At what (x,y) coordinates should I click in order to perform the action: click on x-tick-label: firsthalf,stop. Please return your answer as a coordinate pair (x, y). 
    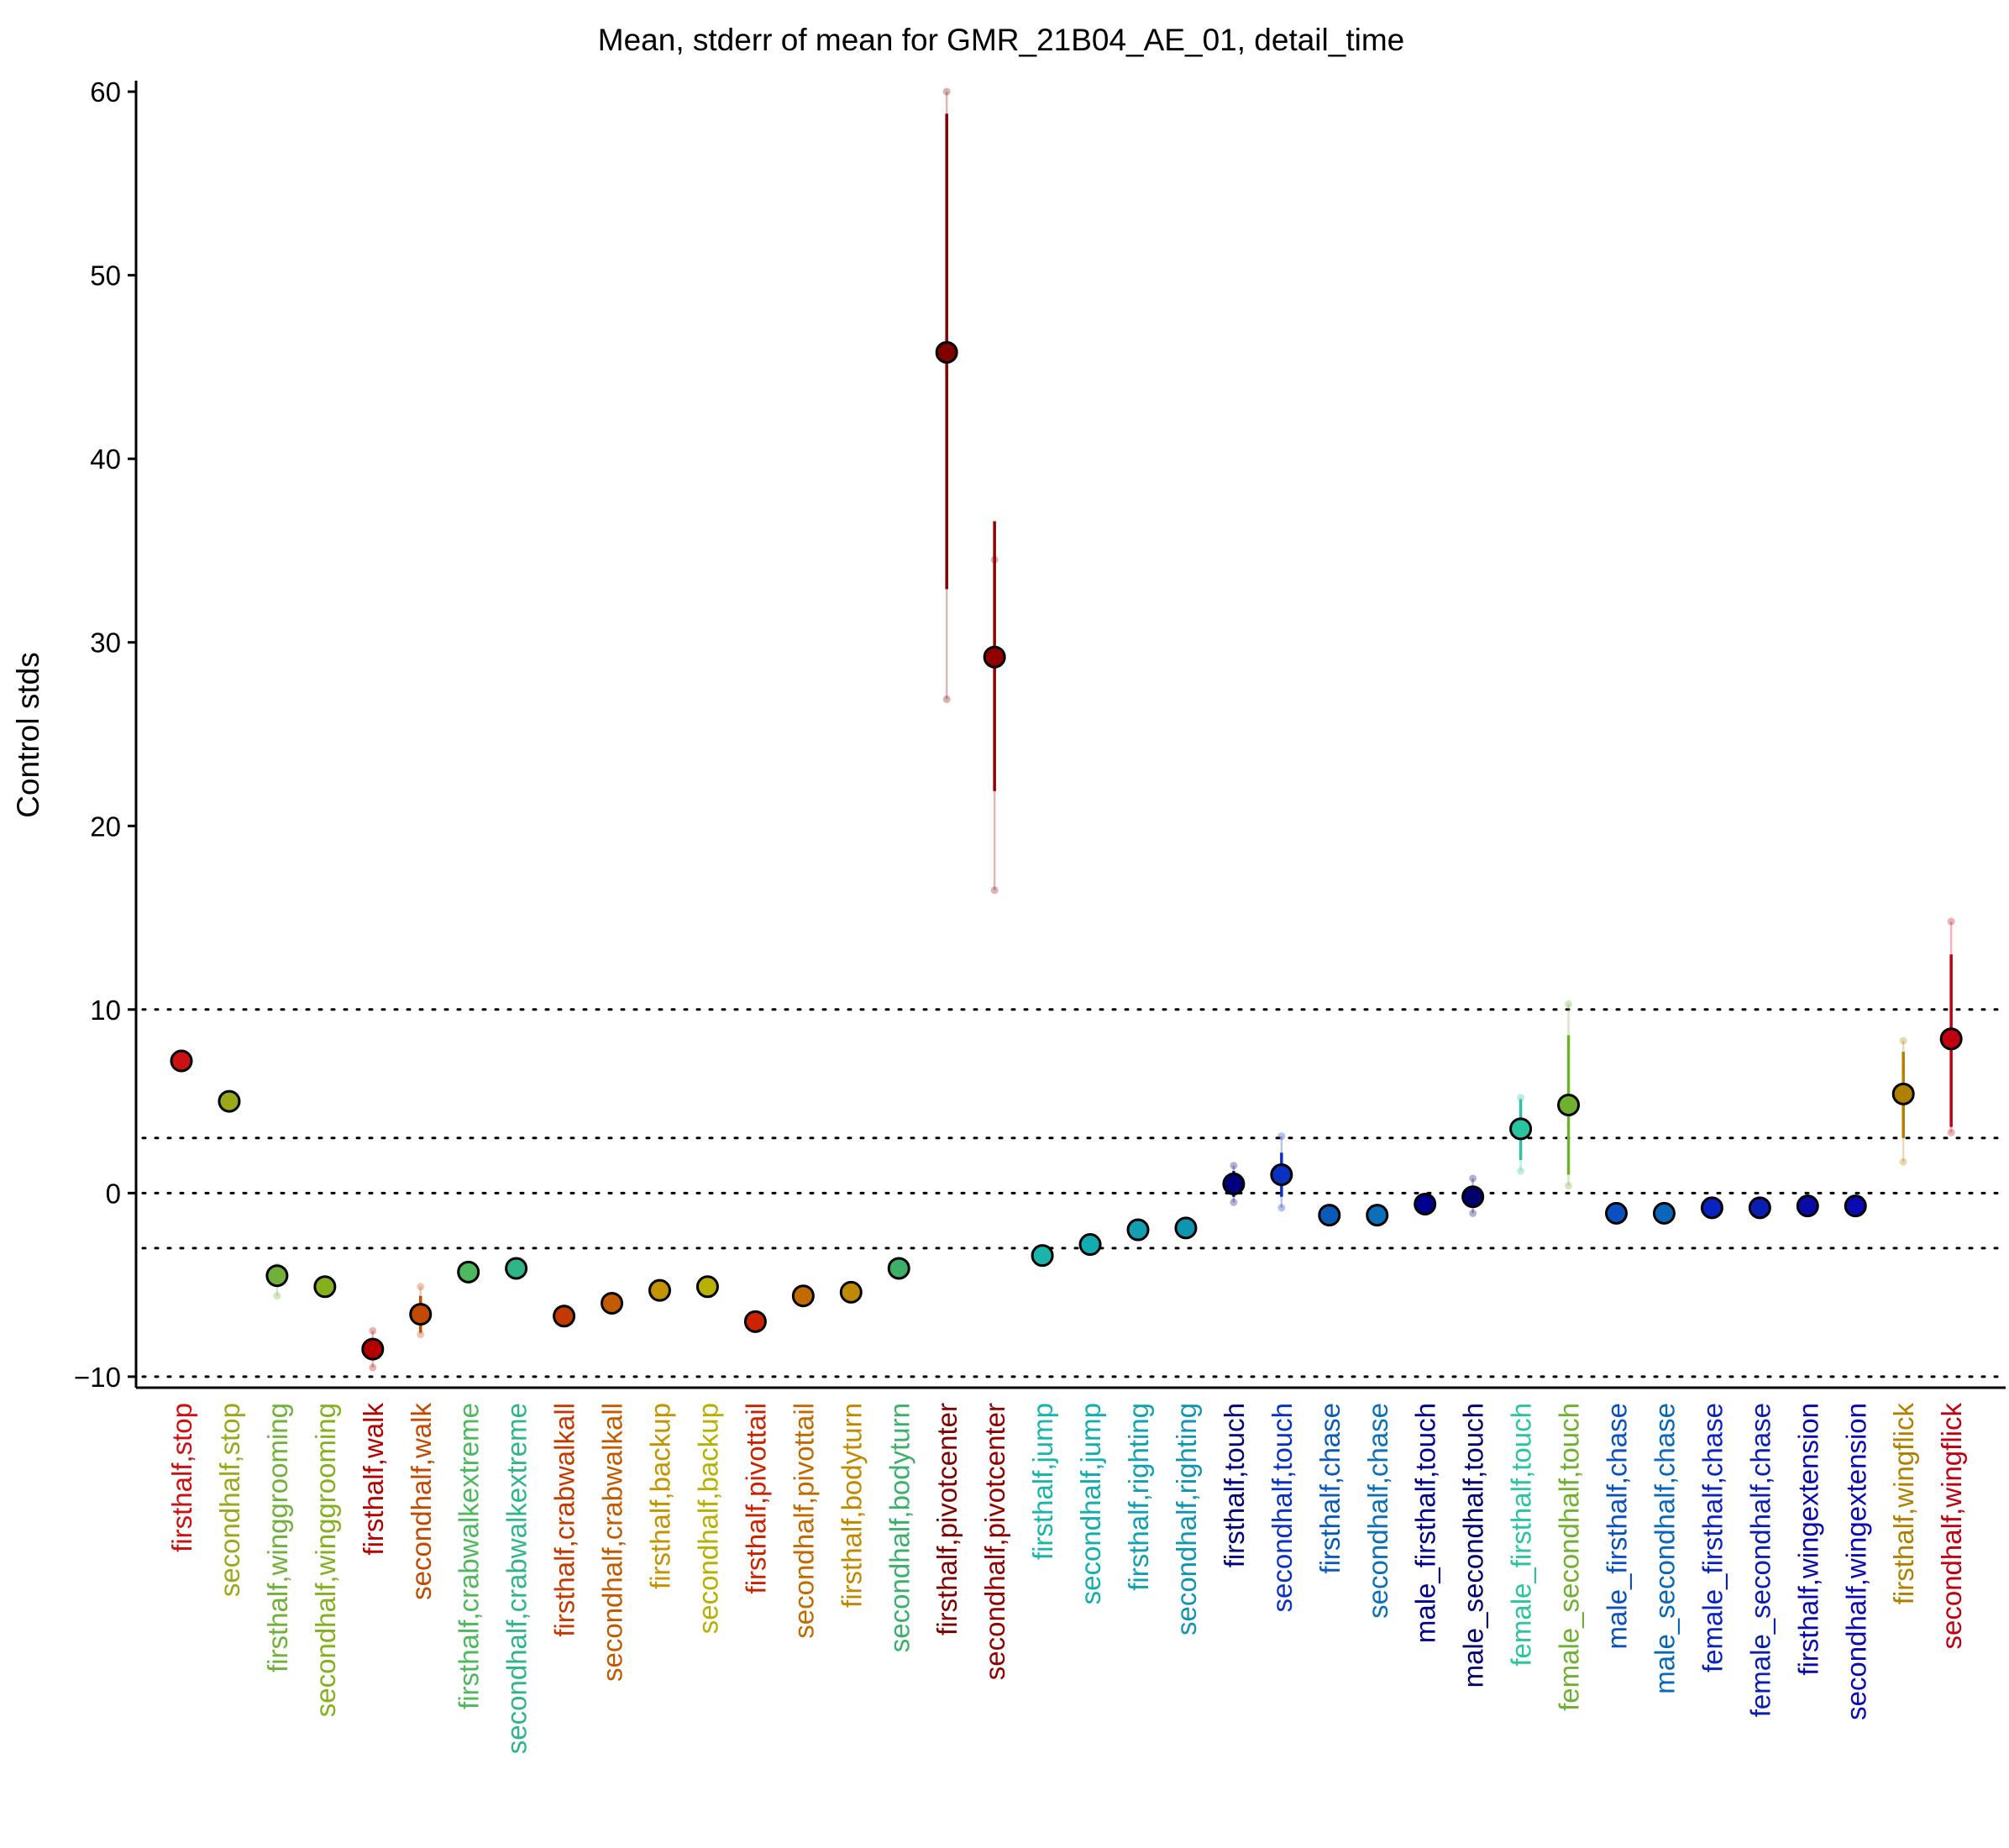
    Looking at the image, I should click on (181, 1477).